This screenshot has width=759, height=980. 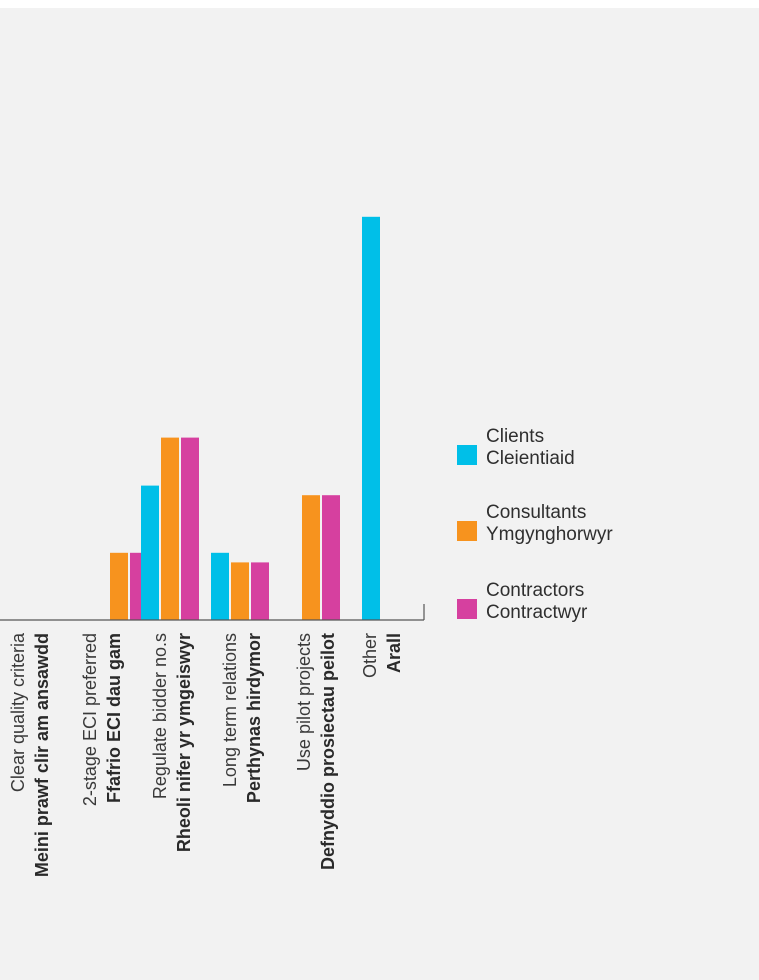 What do you see at coordinates (382, 655) in the screenshot?
I see `x-tick-label-5: Other Arall` at bounding box center [382, 655].